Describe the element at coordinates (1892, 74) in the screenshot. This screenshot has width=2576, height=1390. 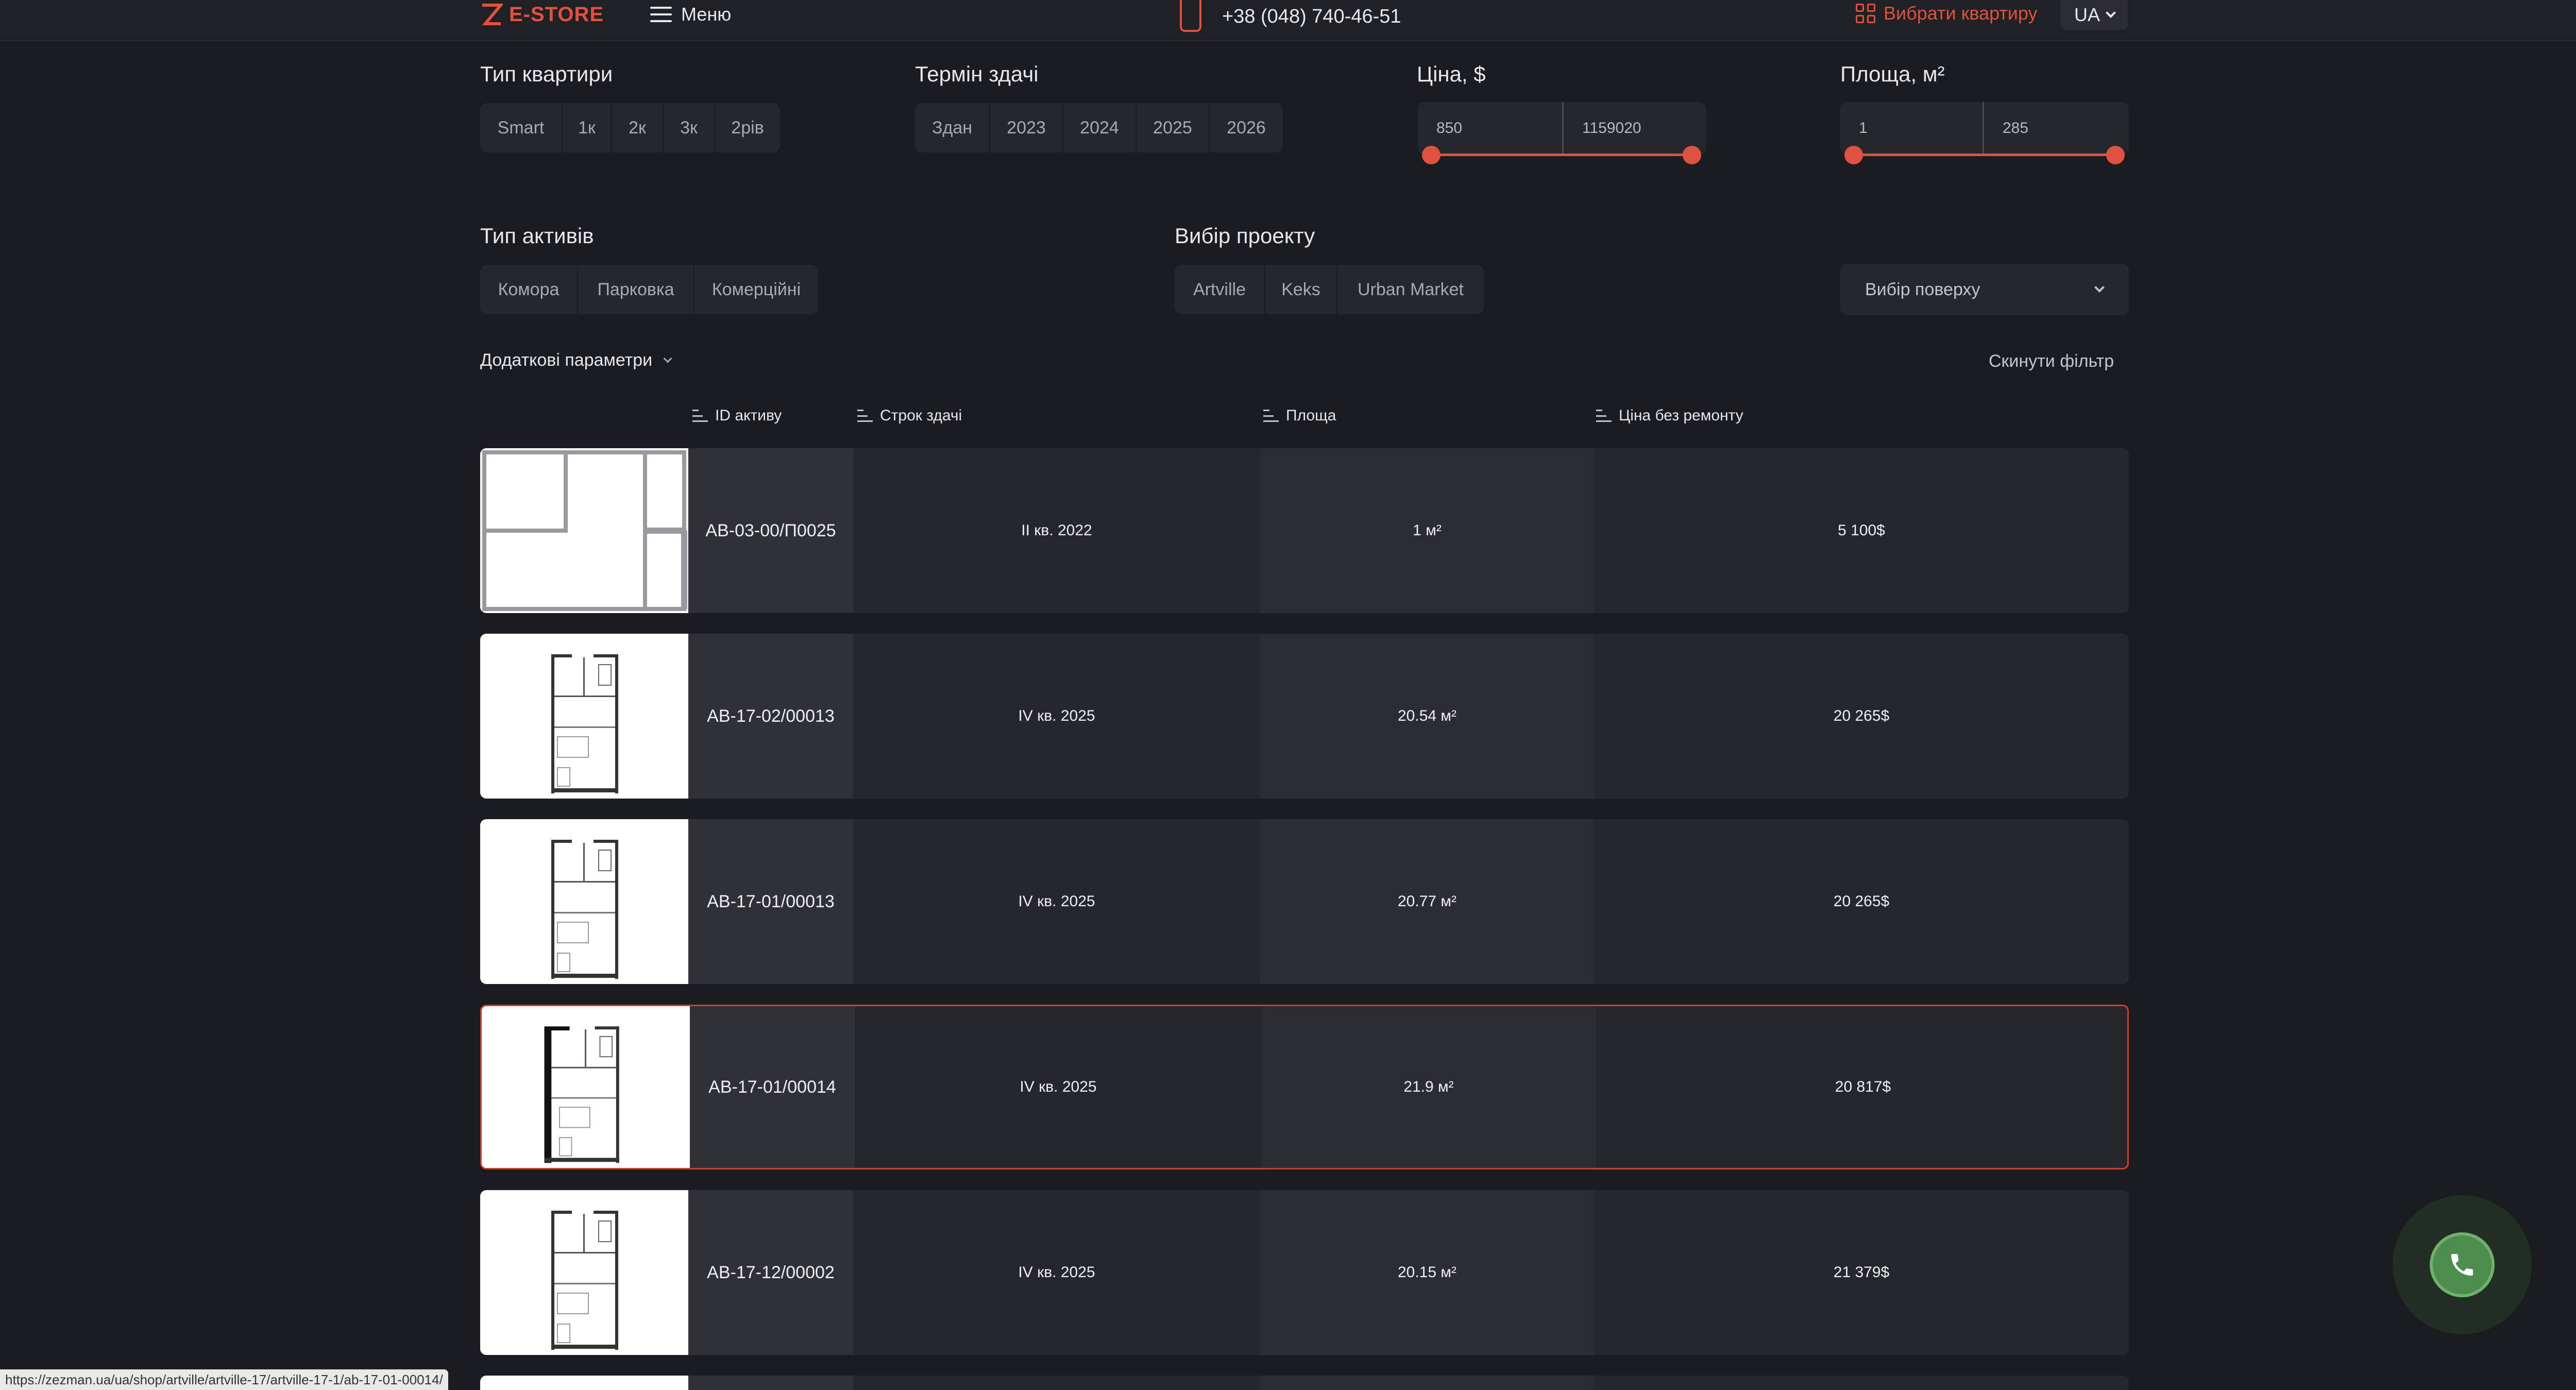
I see `area-title: Площа, м²` at that location.